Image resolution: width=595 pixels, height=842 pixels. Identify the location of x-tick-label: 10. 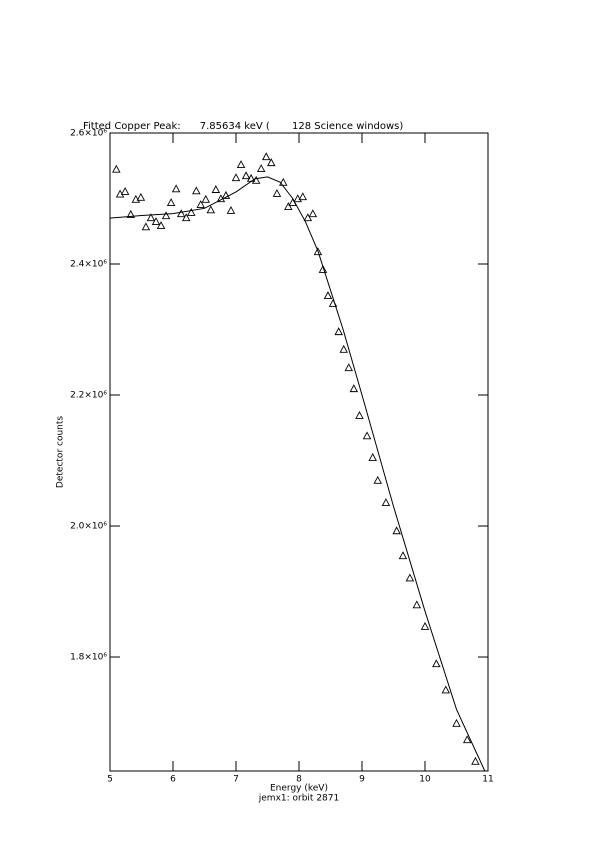
(425, 780).